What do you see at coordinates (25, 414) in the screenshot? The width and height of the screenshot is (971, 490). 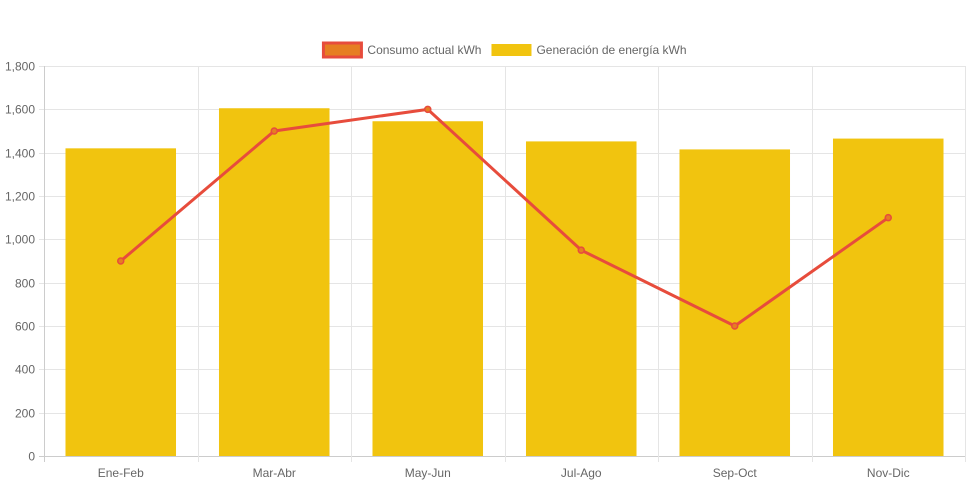 I see `y-tick-label: 200` at bounding box center [25, 414].